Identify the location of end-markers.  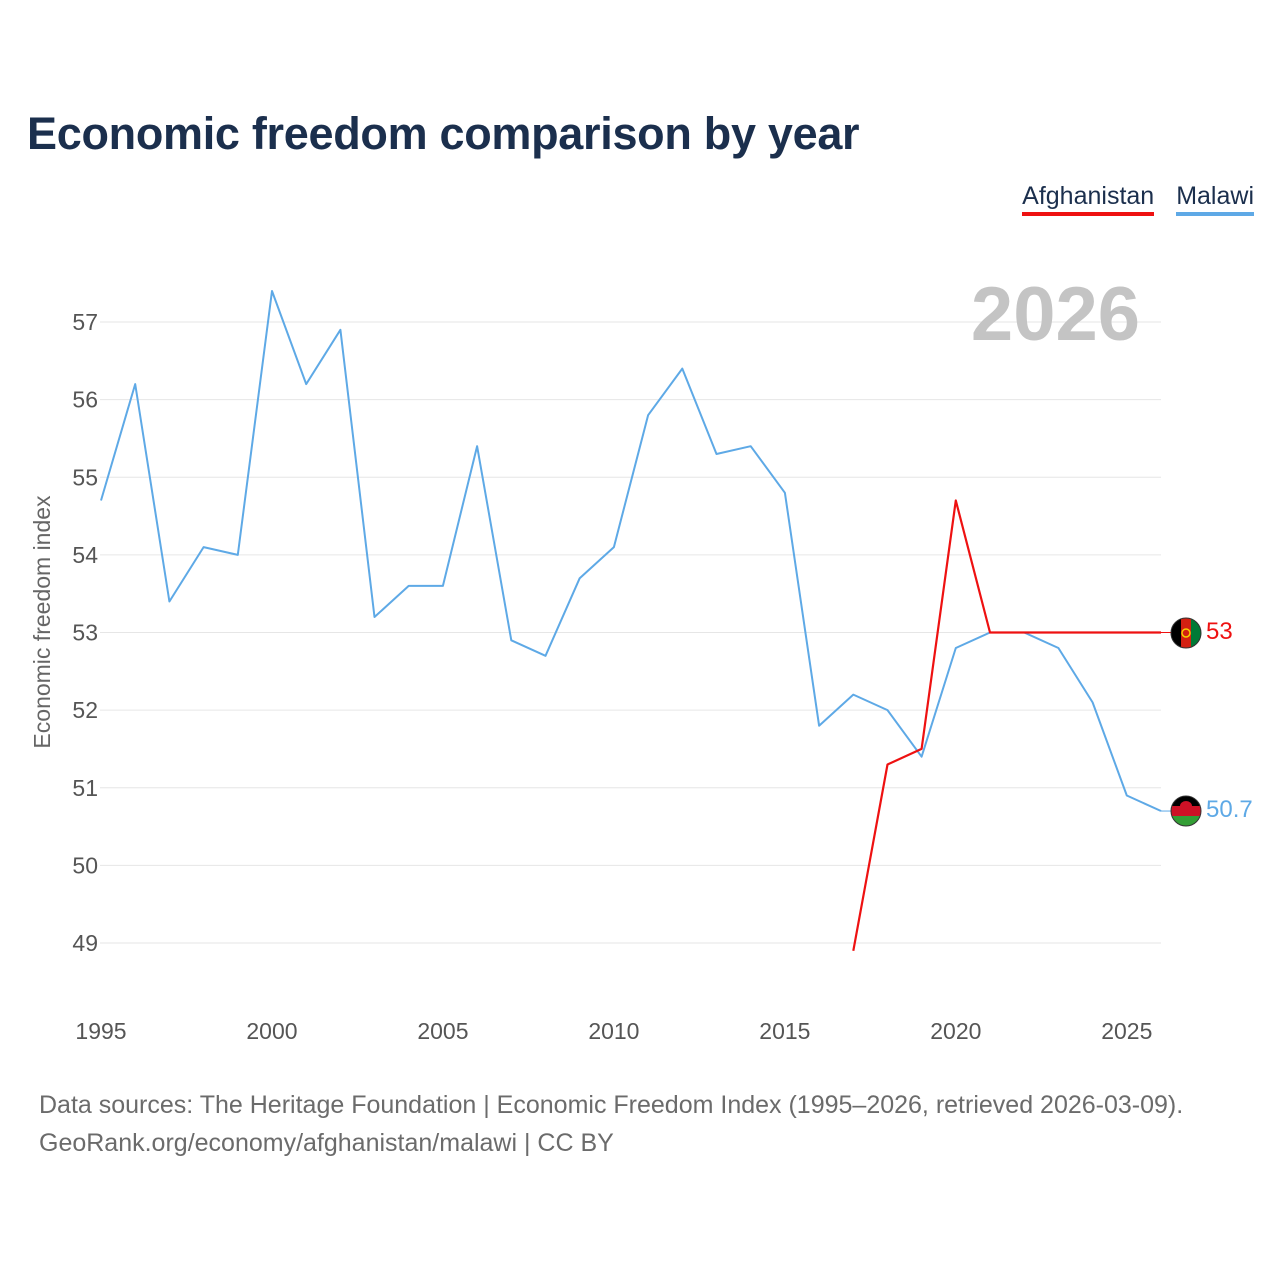
(1166, 722).